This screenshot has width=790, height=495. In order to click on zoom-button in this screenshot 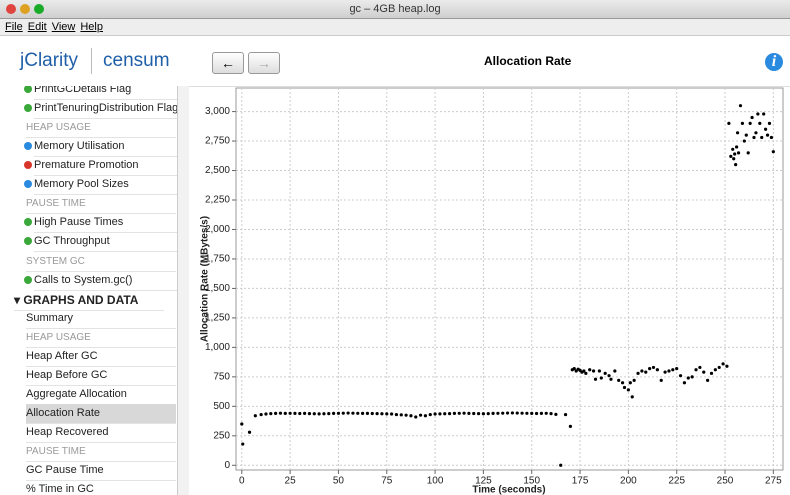, I will do `click(39, 9)`.